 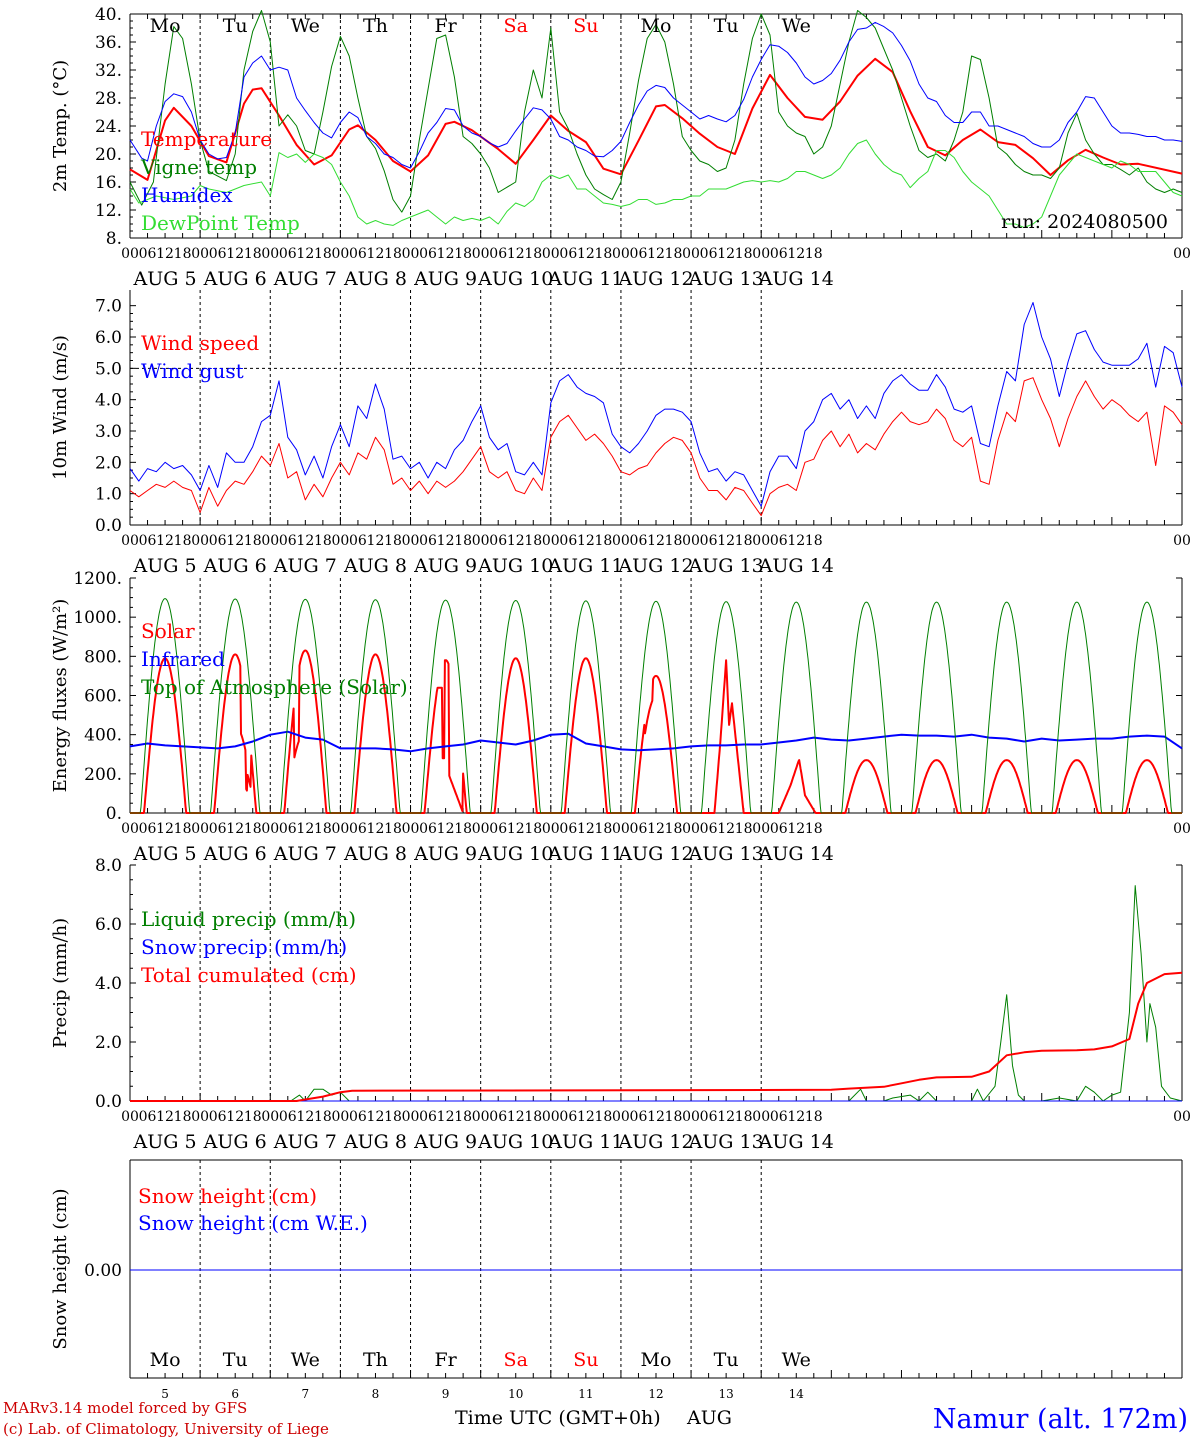 What do you see at coordinates (558, 1418) in the screenshot?
I see `time-axis-label: Time UTC (GMT+0h)` at bounding box center [558, 1418].